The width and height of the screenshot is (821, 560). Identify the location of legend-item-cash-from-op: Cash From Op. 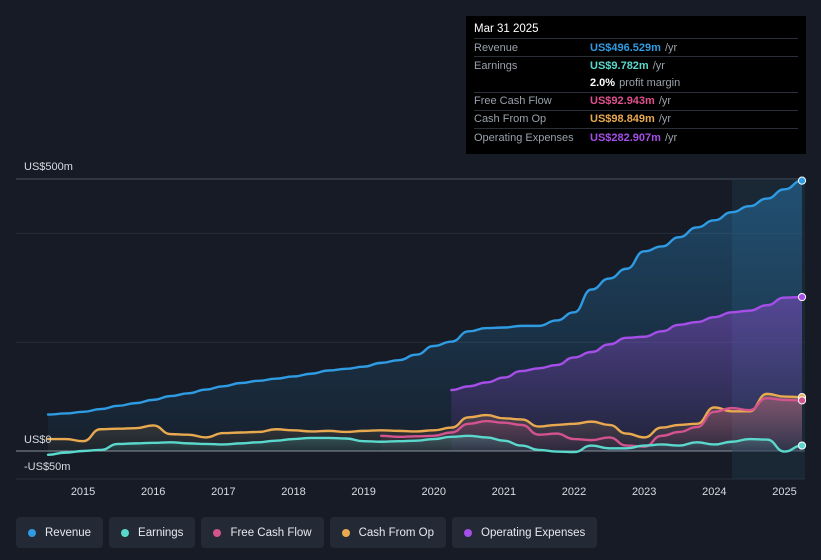
(388, 532).